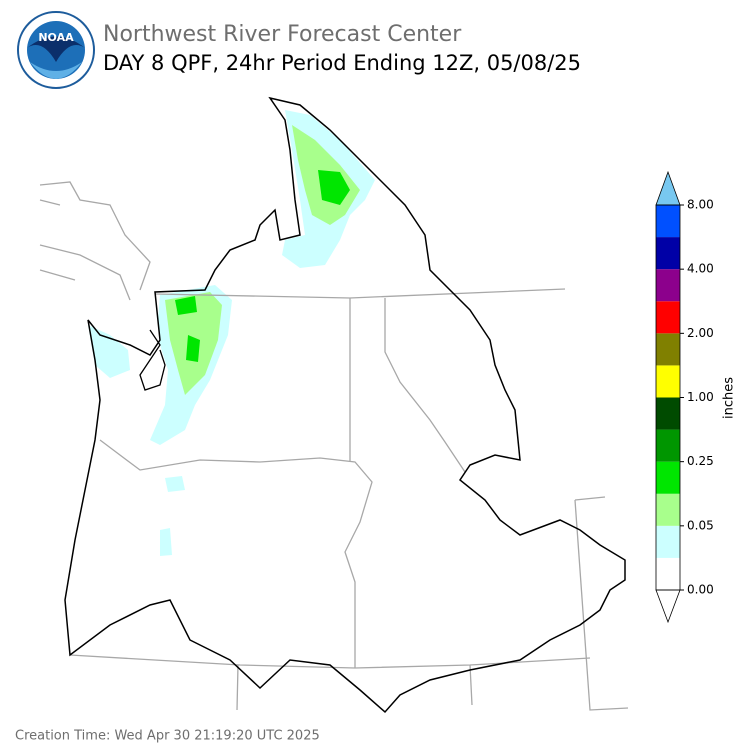  Describe the element at coordinates (56, 37) in the screenshot. I see `logo-text: NOAA` at that location.